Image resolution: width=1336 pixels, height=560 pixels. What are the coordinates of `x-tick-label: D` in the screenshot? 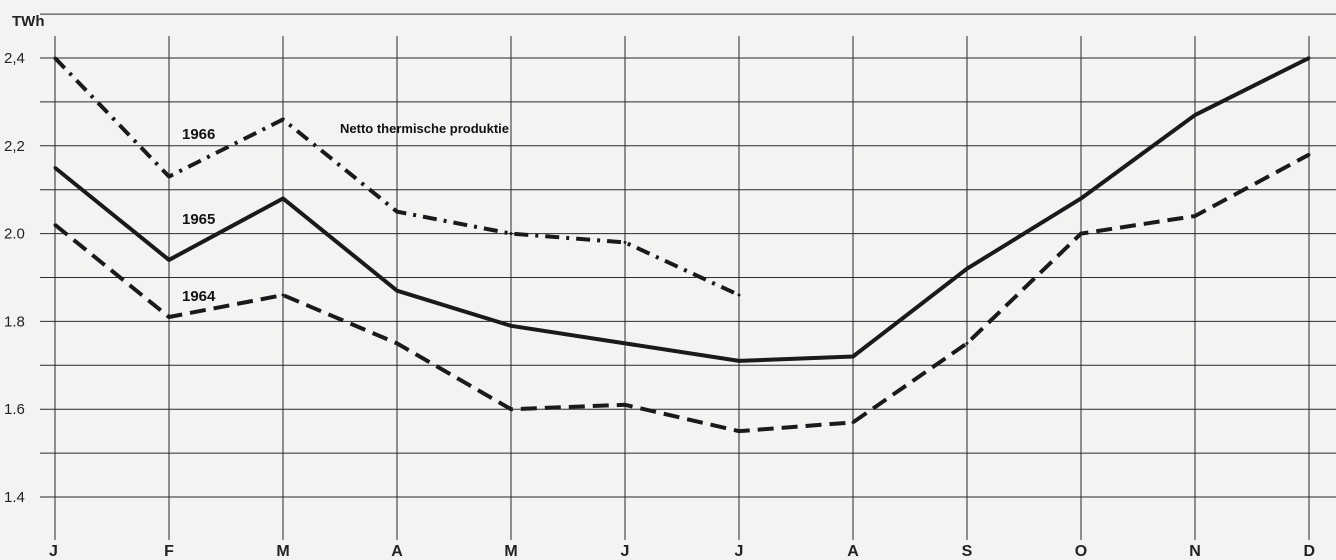 It's located at (1309, 551).